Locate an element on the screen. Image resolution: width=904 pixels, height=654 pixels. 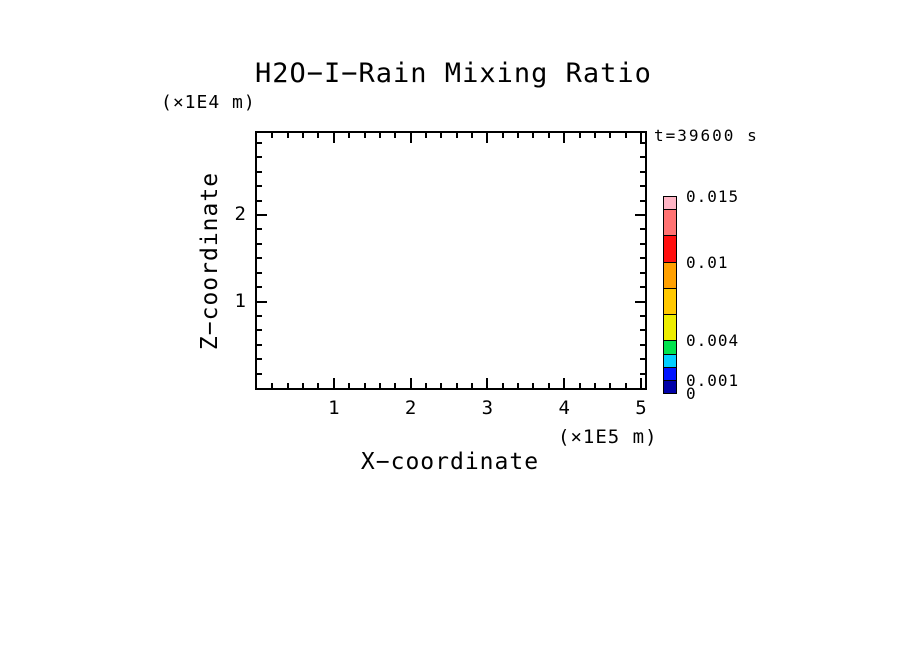
colorbar-level-label: 0 is located at coordinates (691, 393).